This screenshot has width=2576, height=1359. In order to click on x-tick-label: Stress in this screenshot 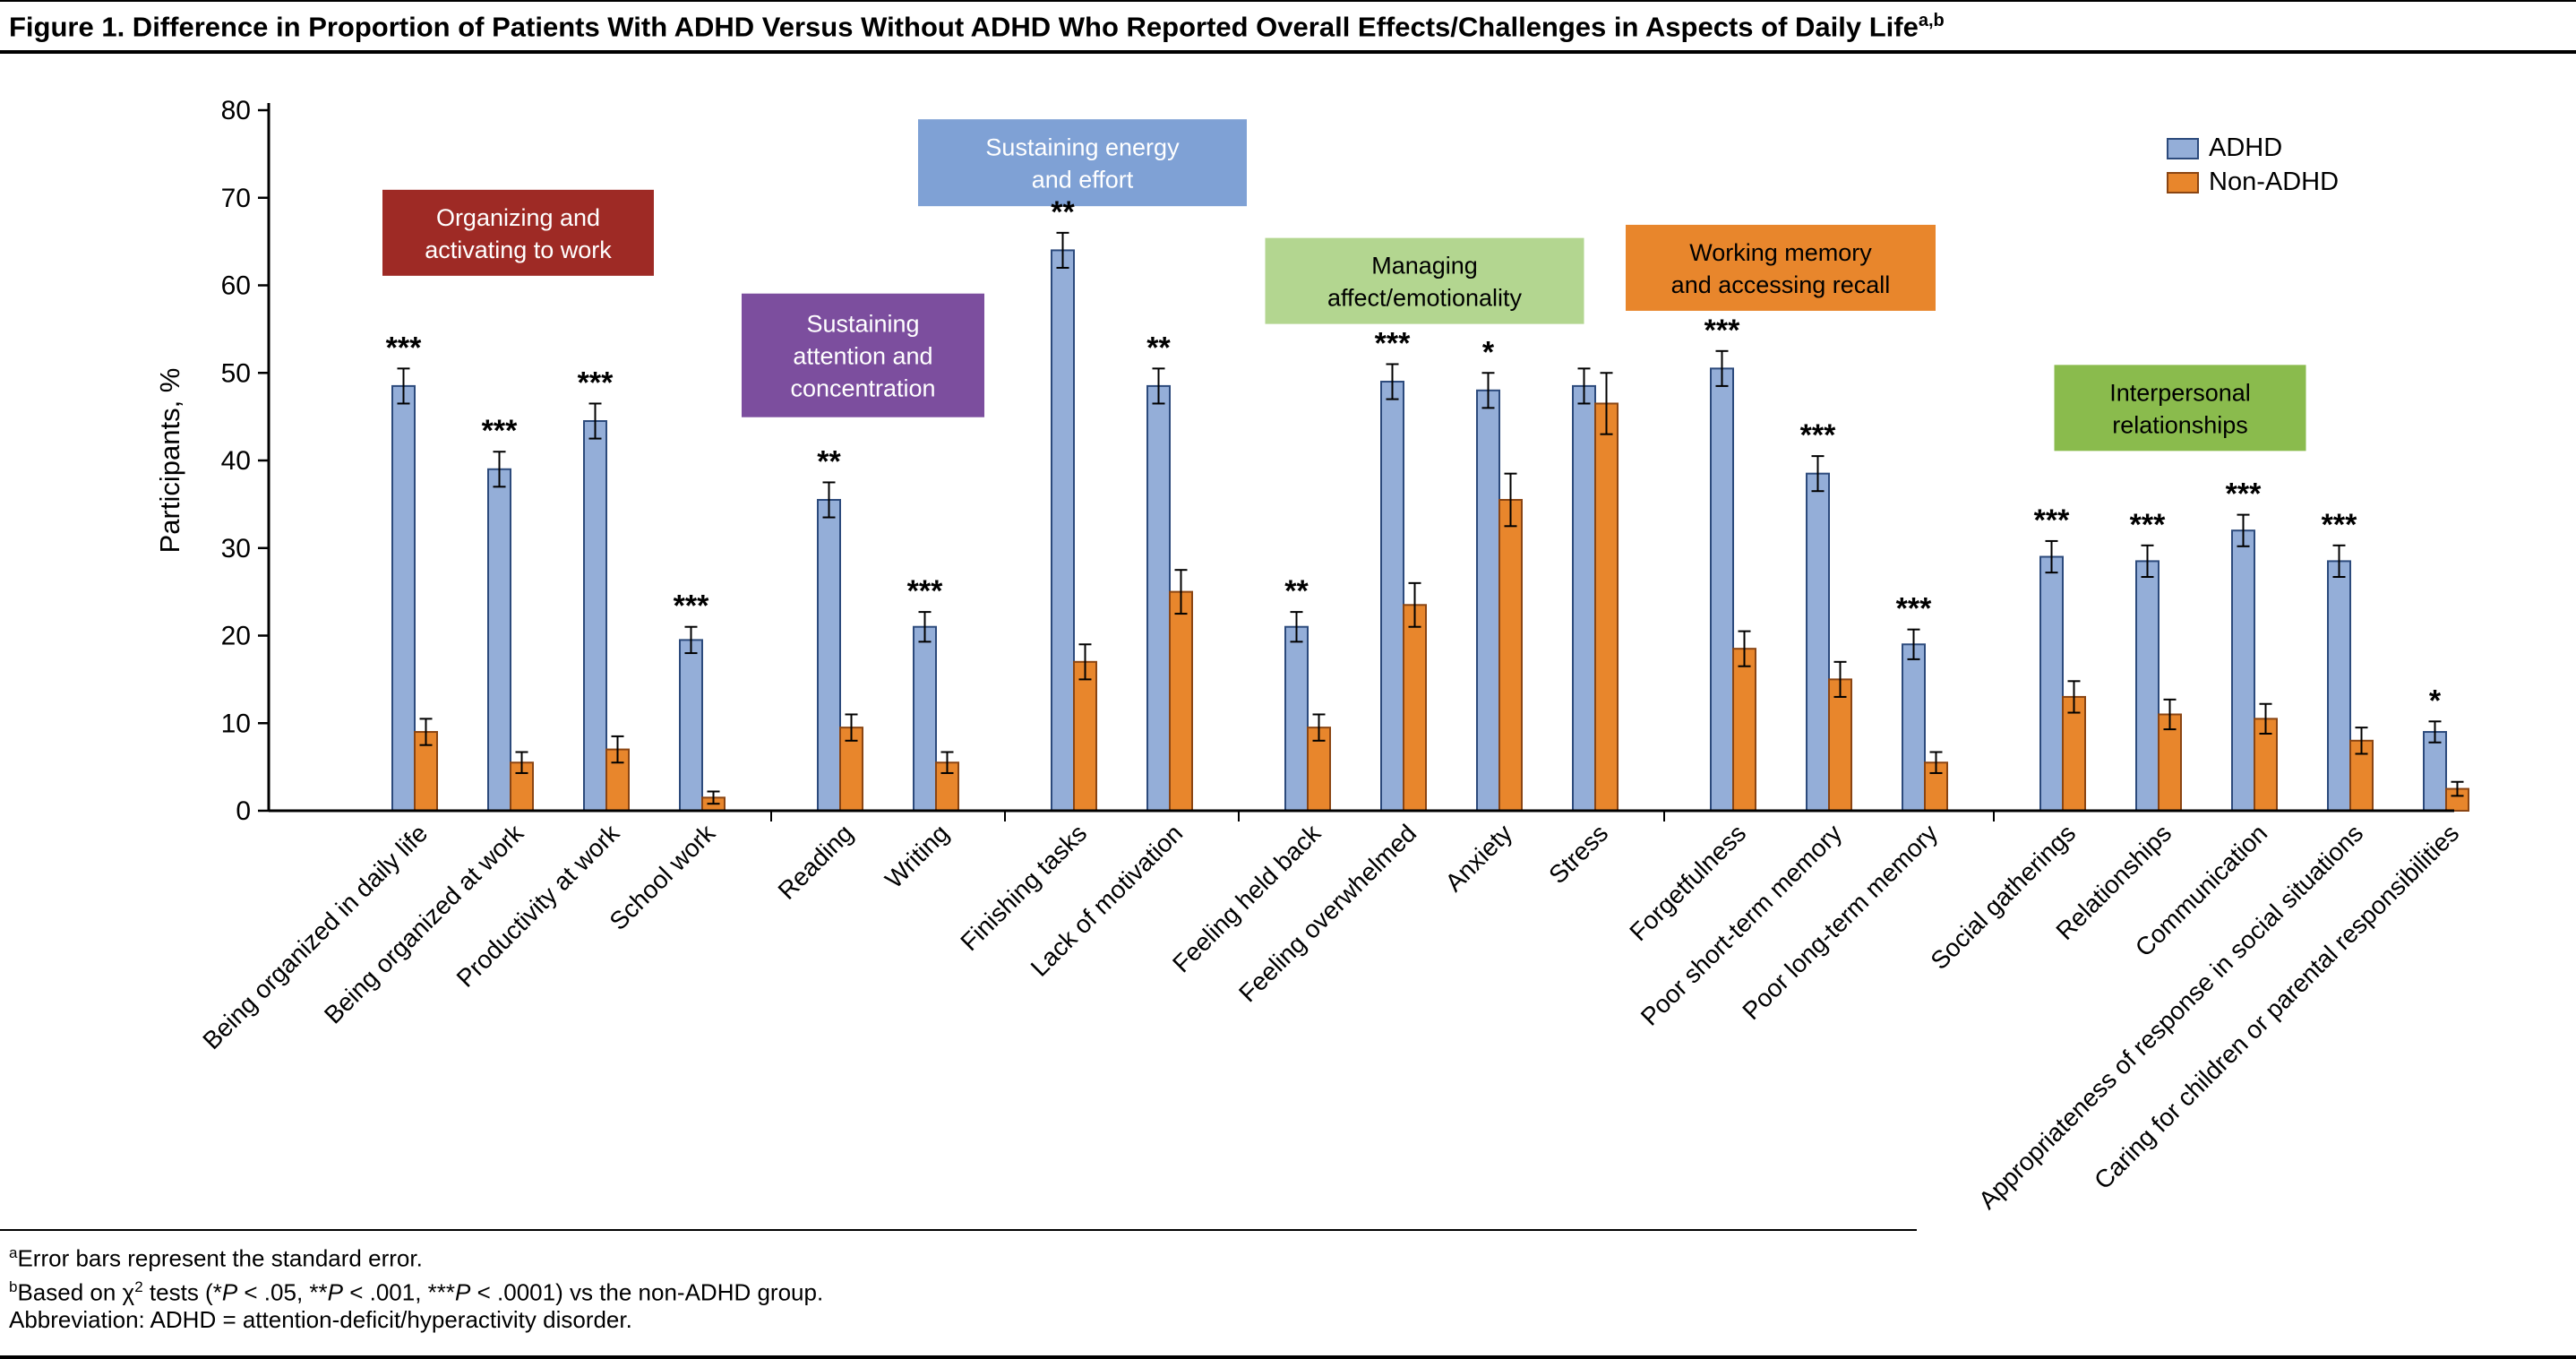, I will do `click(1578, 854)`.